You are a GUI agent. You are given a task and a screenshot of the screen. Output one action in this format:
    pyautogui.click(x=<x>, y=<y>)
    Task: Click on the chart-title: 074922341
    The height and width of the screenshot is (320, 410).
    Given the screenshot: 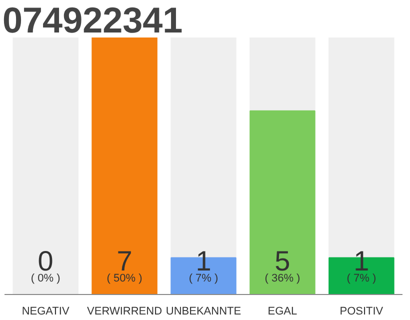 What is the action you would take?
    pyautogui.click(x=92, y=20)
    